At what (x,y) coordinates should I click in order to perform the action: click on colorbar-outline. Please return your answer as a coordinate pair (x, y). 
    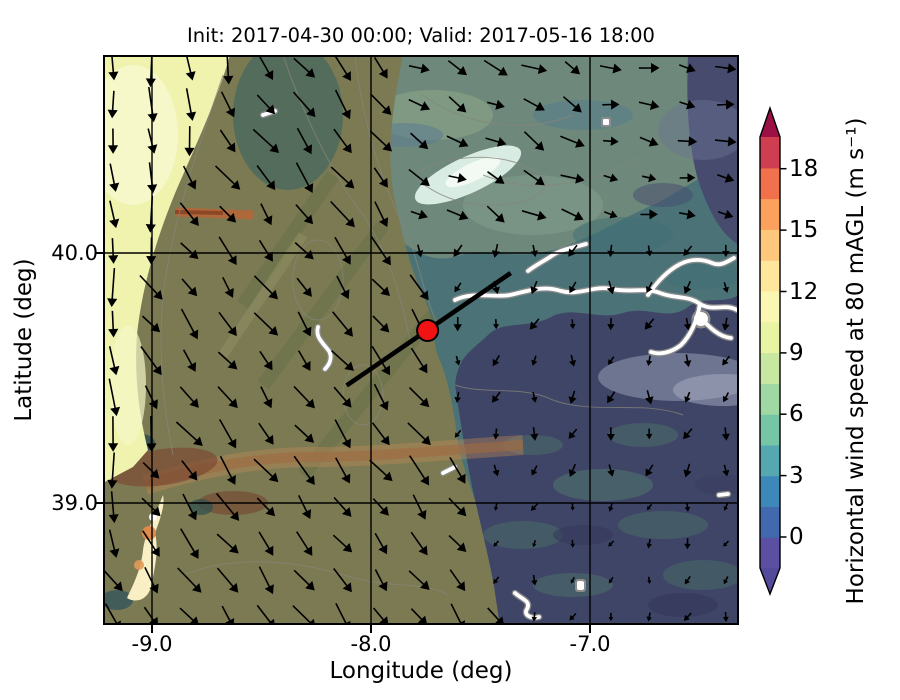
    Looking at the image, I should click on (770, 350).